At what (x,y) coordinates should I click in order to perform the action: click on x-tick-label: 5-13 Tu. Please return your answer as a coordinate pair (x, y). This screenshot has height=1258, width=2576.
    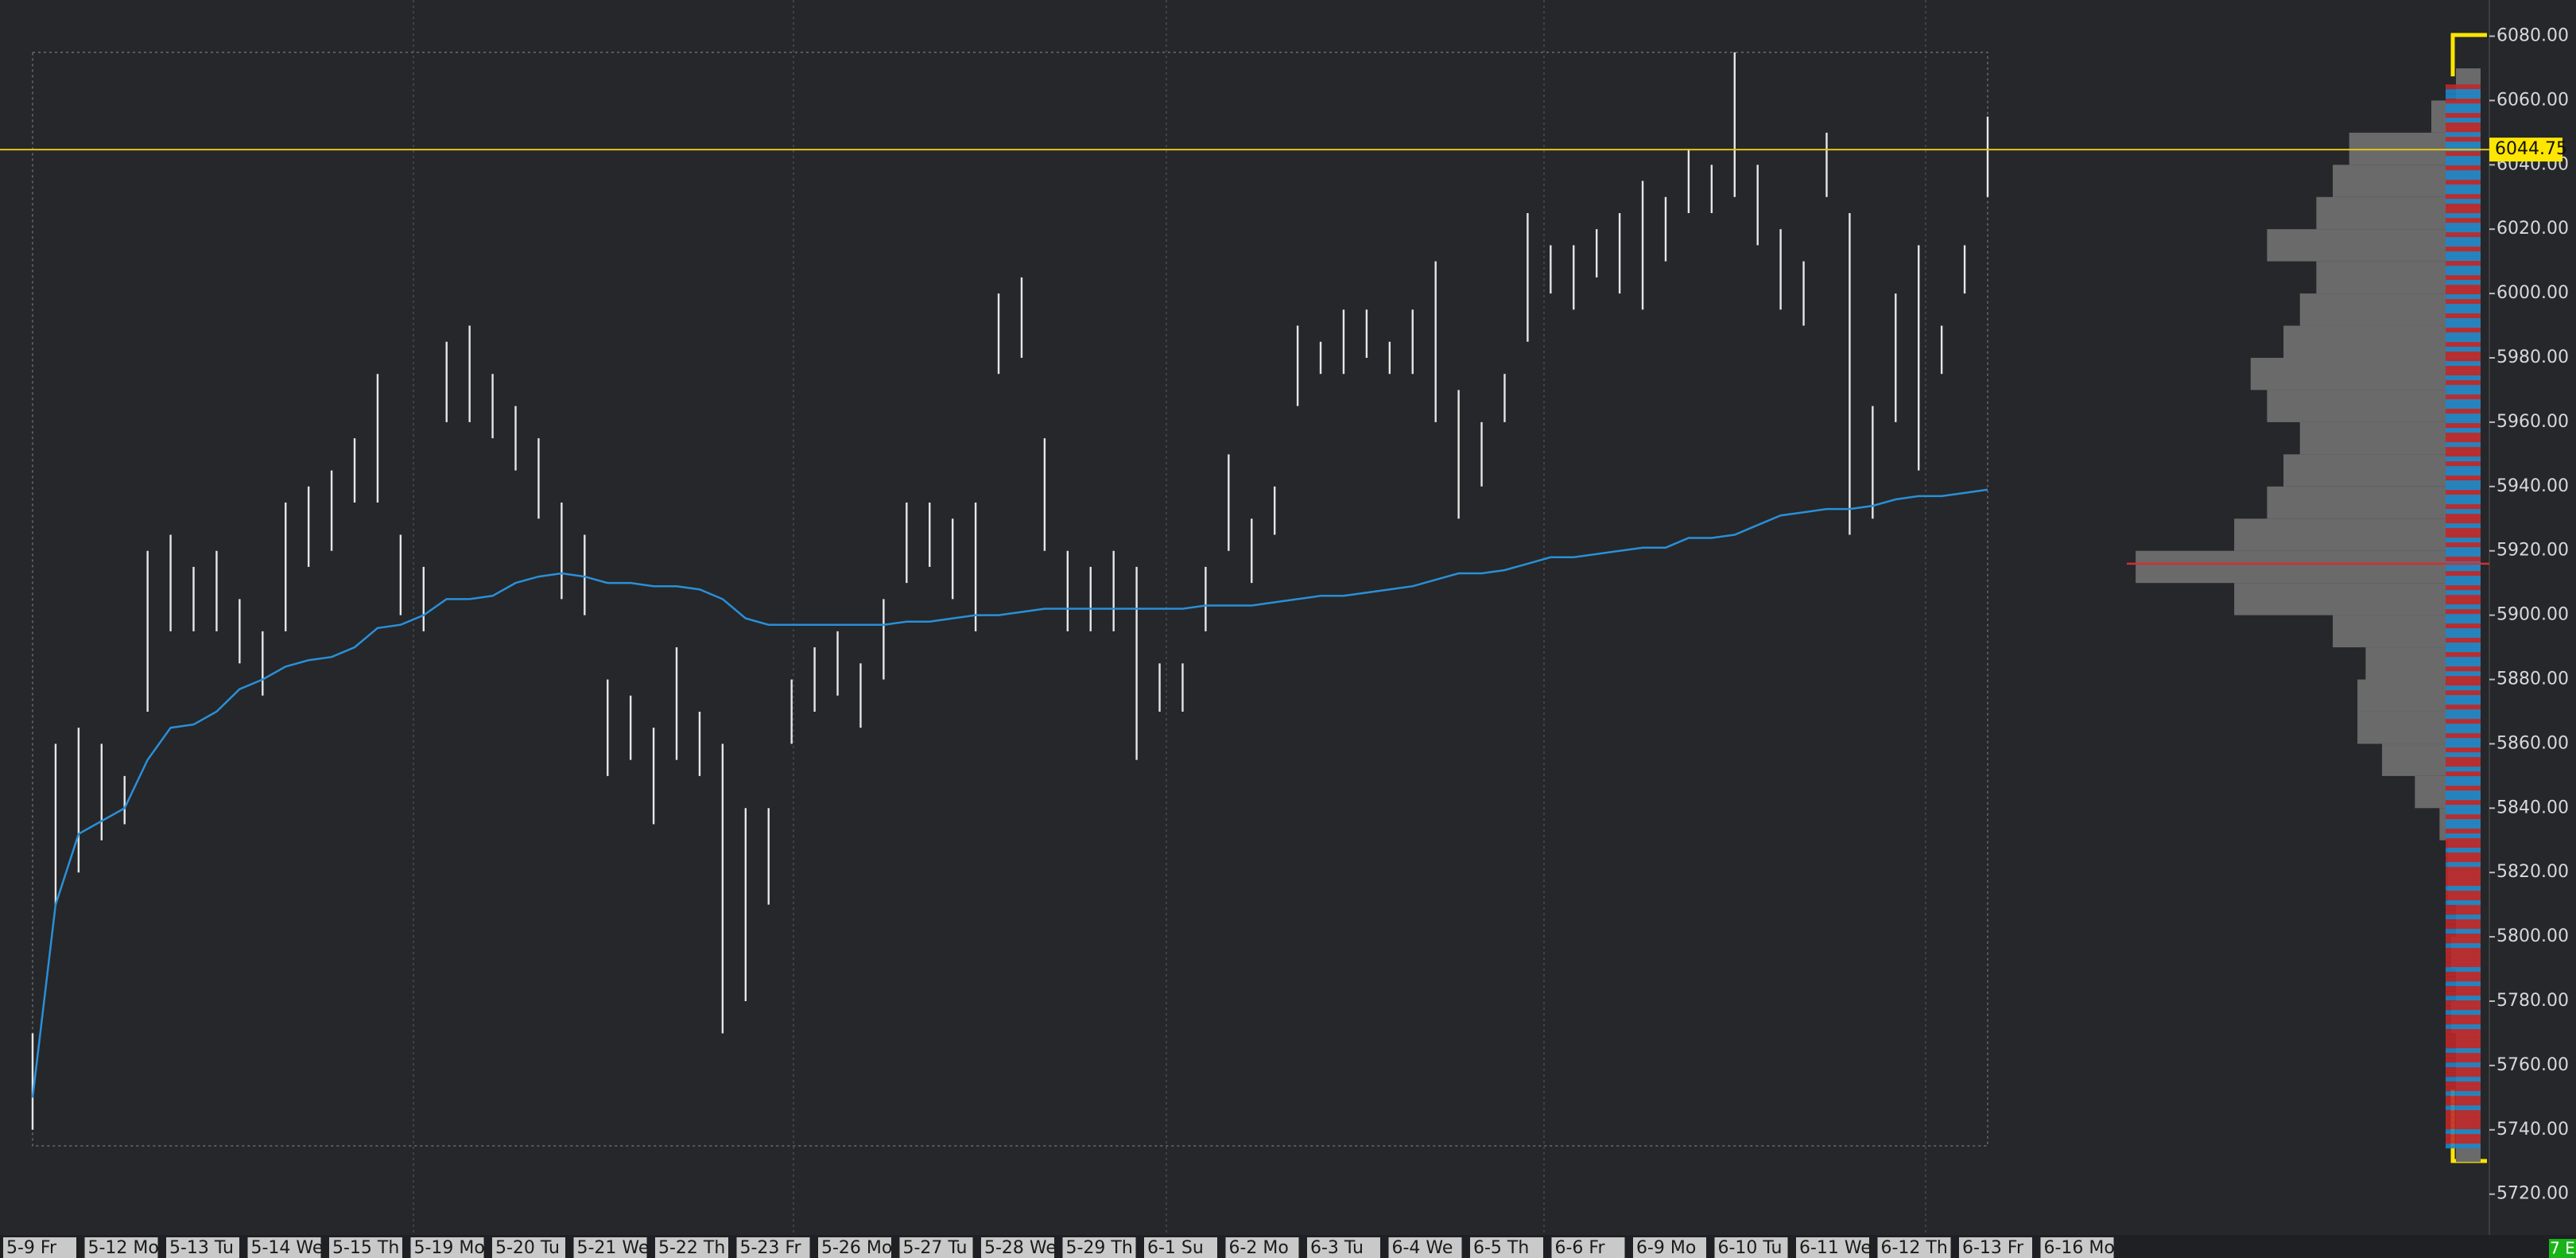
    Looking at the image, I should click on (202, 1248).